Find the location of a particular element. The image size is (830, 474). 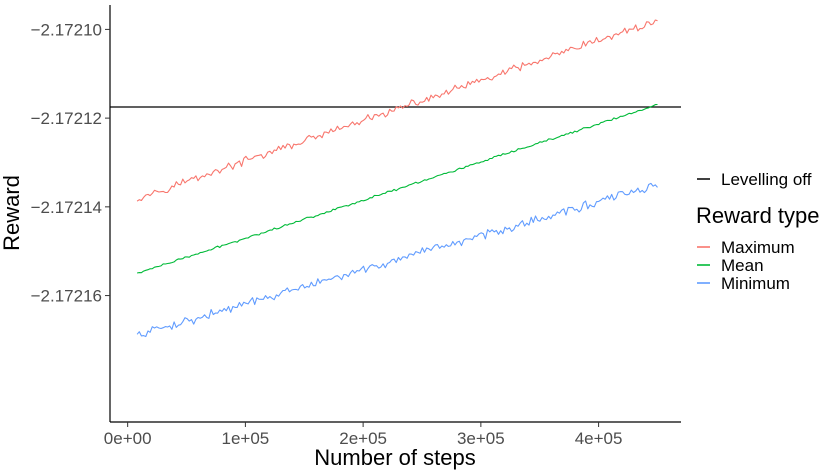

y-tick-label: −2.17216 is located at coordinates (66, 296).